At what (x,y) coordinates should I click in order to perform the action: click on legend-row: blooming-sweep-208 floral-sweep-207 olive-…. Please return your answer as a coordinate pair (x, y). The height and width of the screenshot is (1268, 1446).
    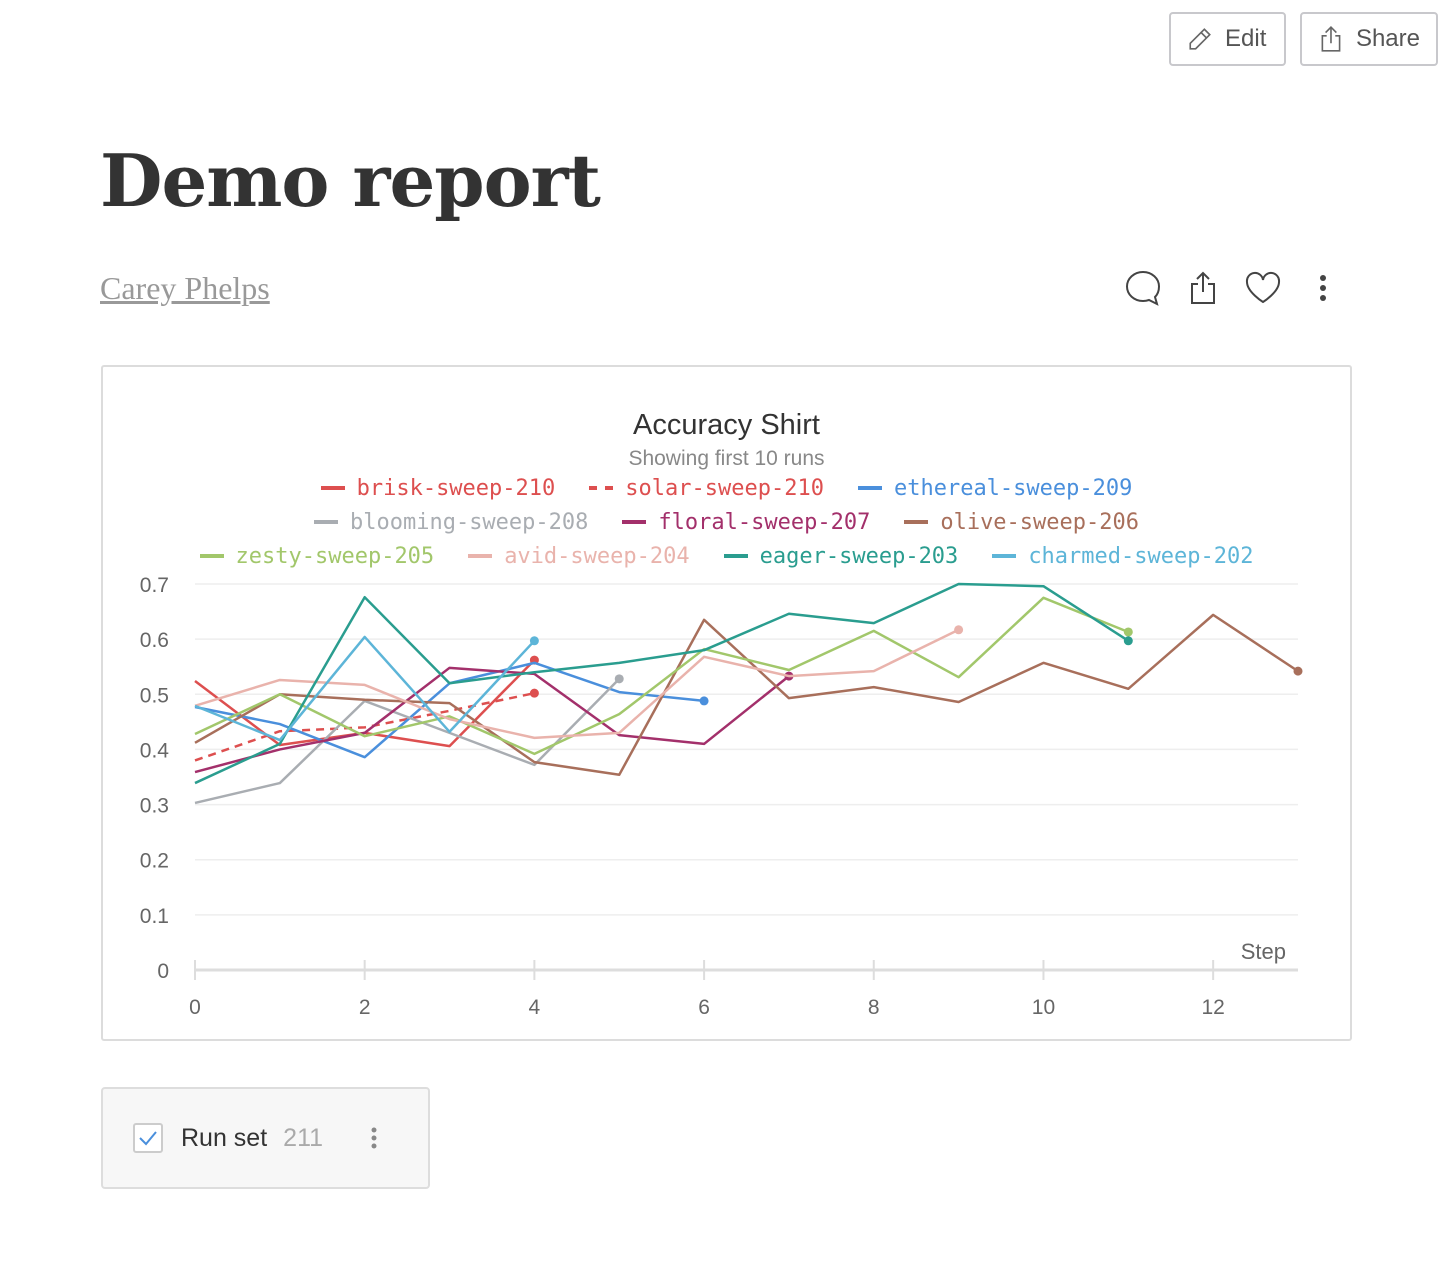
    Looking at the image, I should click on (726, 522).